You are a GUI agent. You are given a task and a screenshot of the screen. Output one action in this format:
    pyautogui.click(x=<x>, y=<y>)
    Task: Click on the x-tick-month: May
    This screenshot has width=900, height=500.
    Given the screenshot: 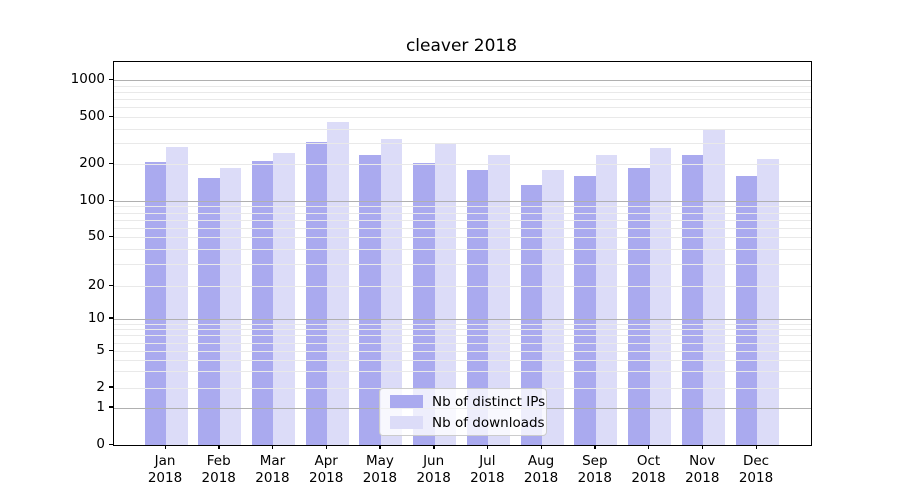 What is the action you would take?
    pyautogui.click(x=379, y=461)
    